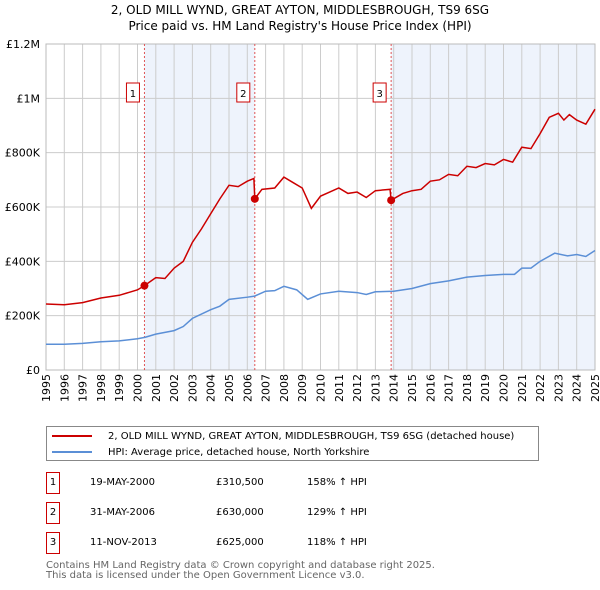  Describe the element at coordinates (302, 388) in the screenshot. I see `x-tick-label: 2009` at that location.